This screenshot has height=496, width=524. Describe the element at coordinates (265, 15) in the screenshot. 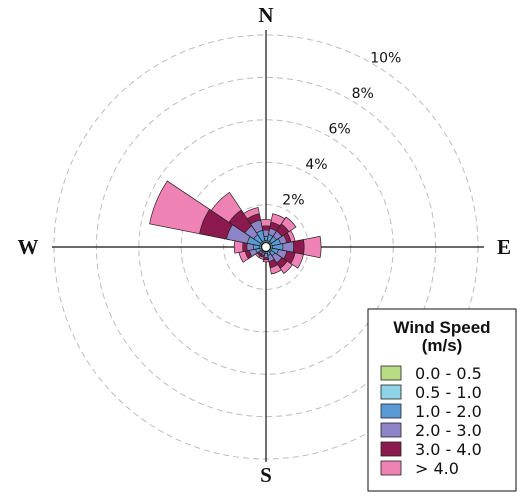

I see `compass-label-n: N` at that location.